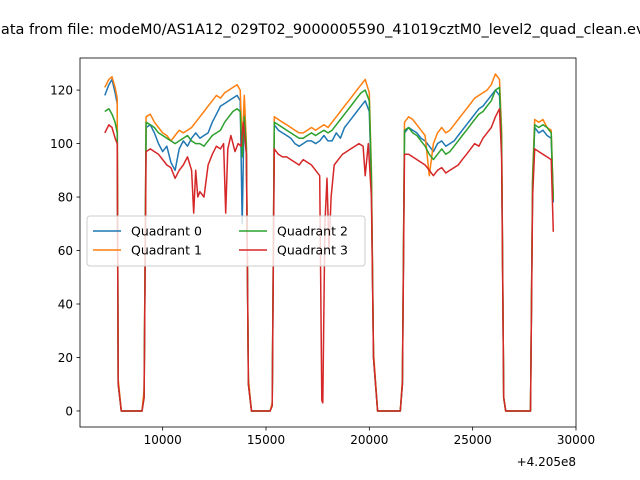 This screenshot has height=480, width=640. I want to click on x-tick-label: 30000, so click(576, 440).